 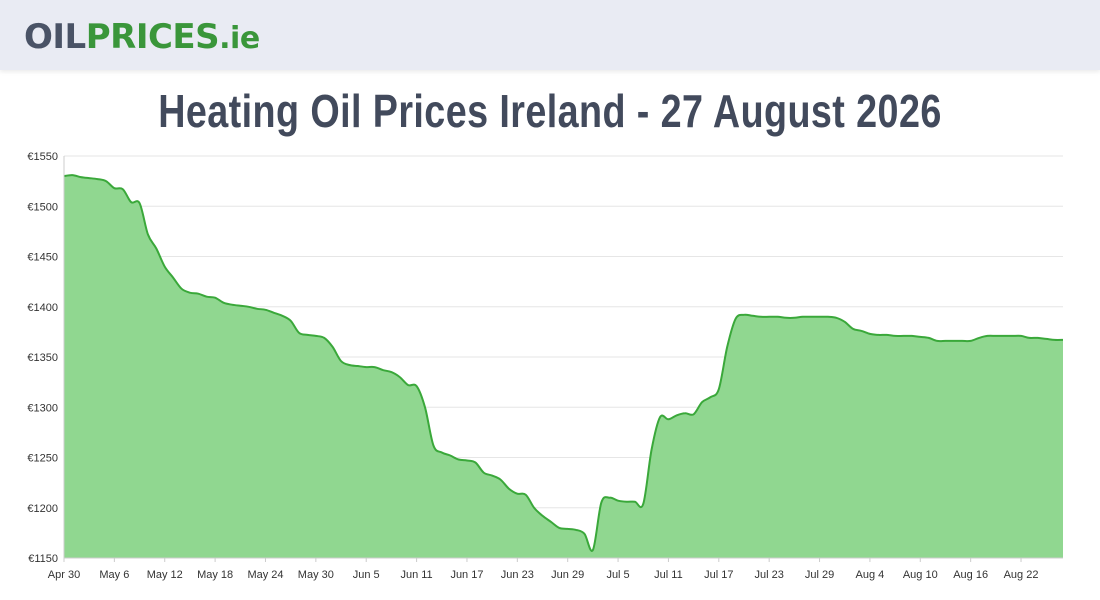 What do you see at coordinates (42, 459) in the screenshot?
I see `y-tick-label: €1250` at bounding box center [42, 459].